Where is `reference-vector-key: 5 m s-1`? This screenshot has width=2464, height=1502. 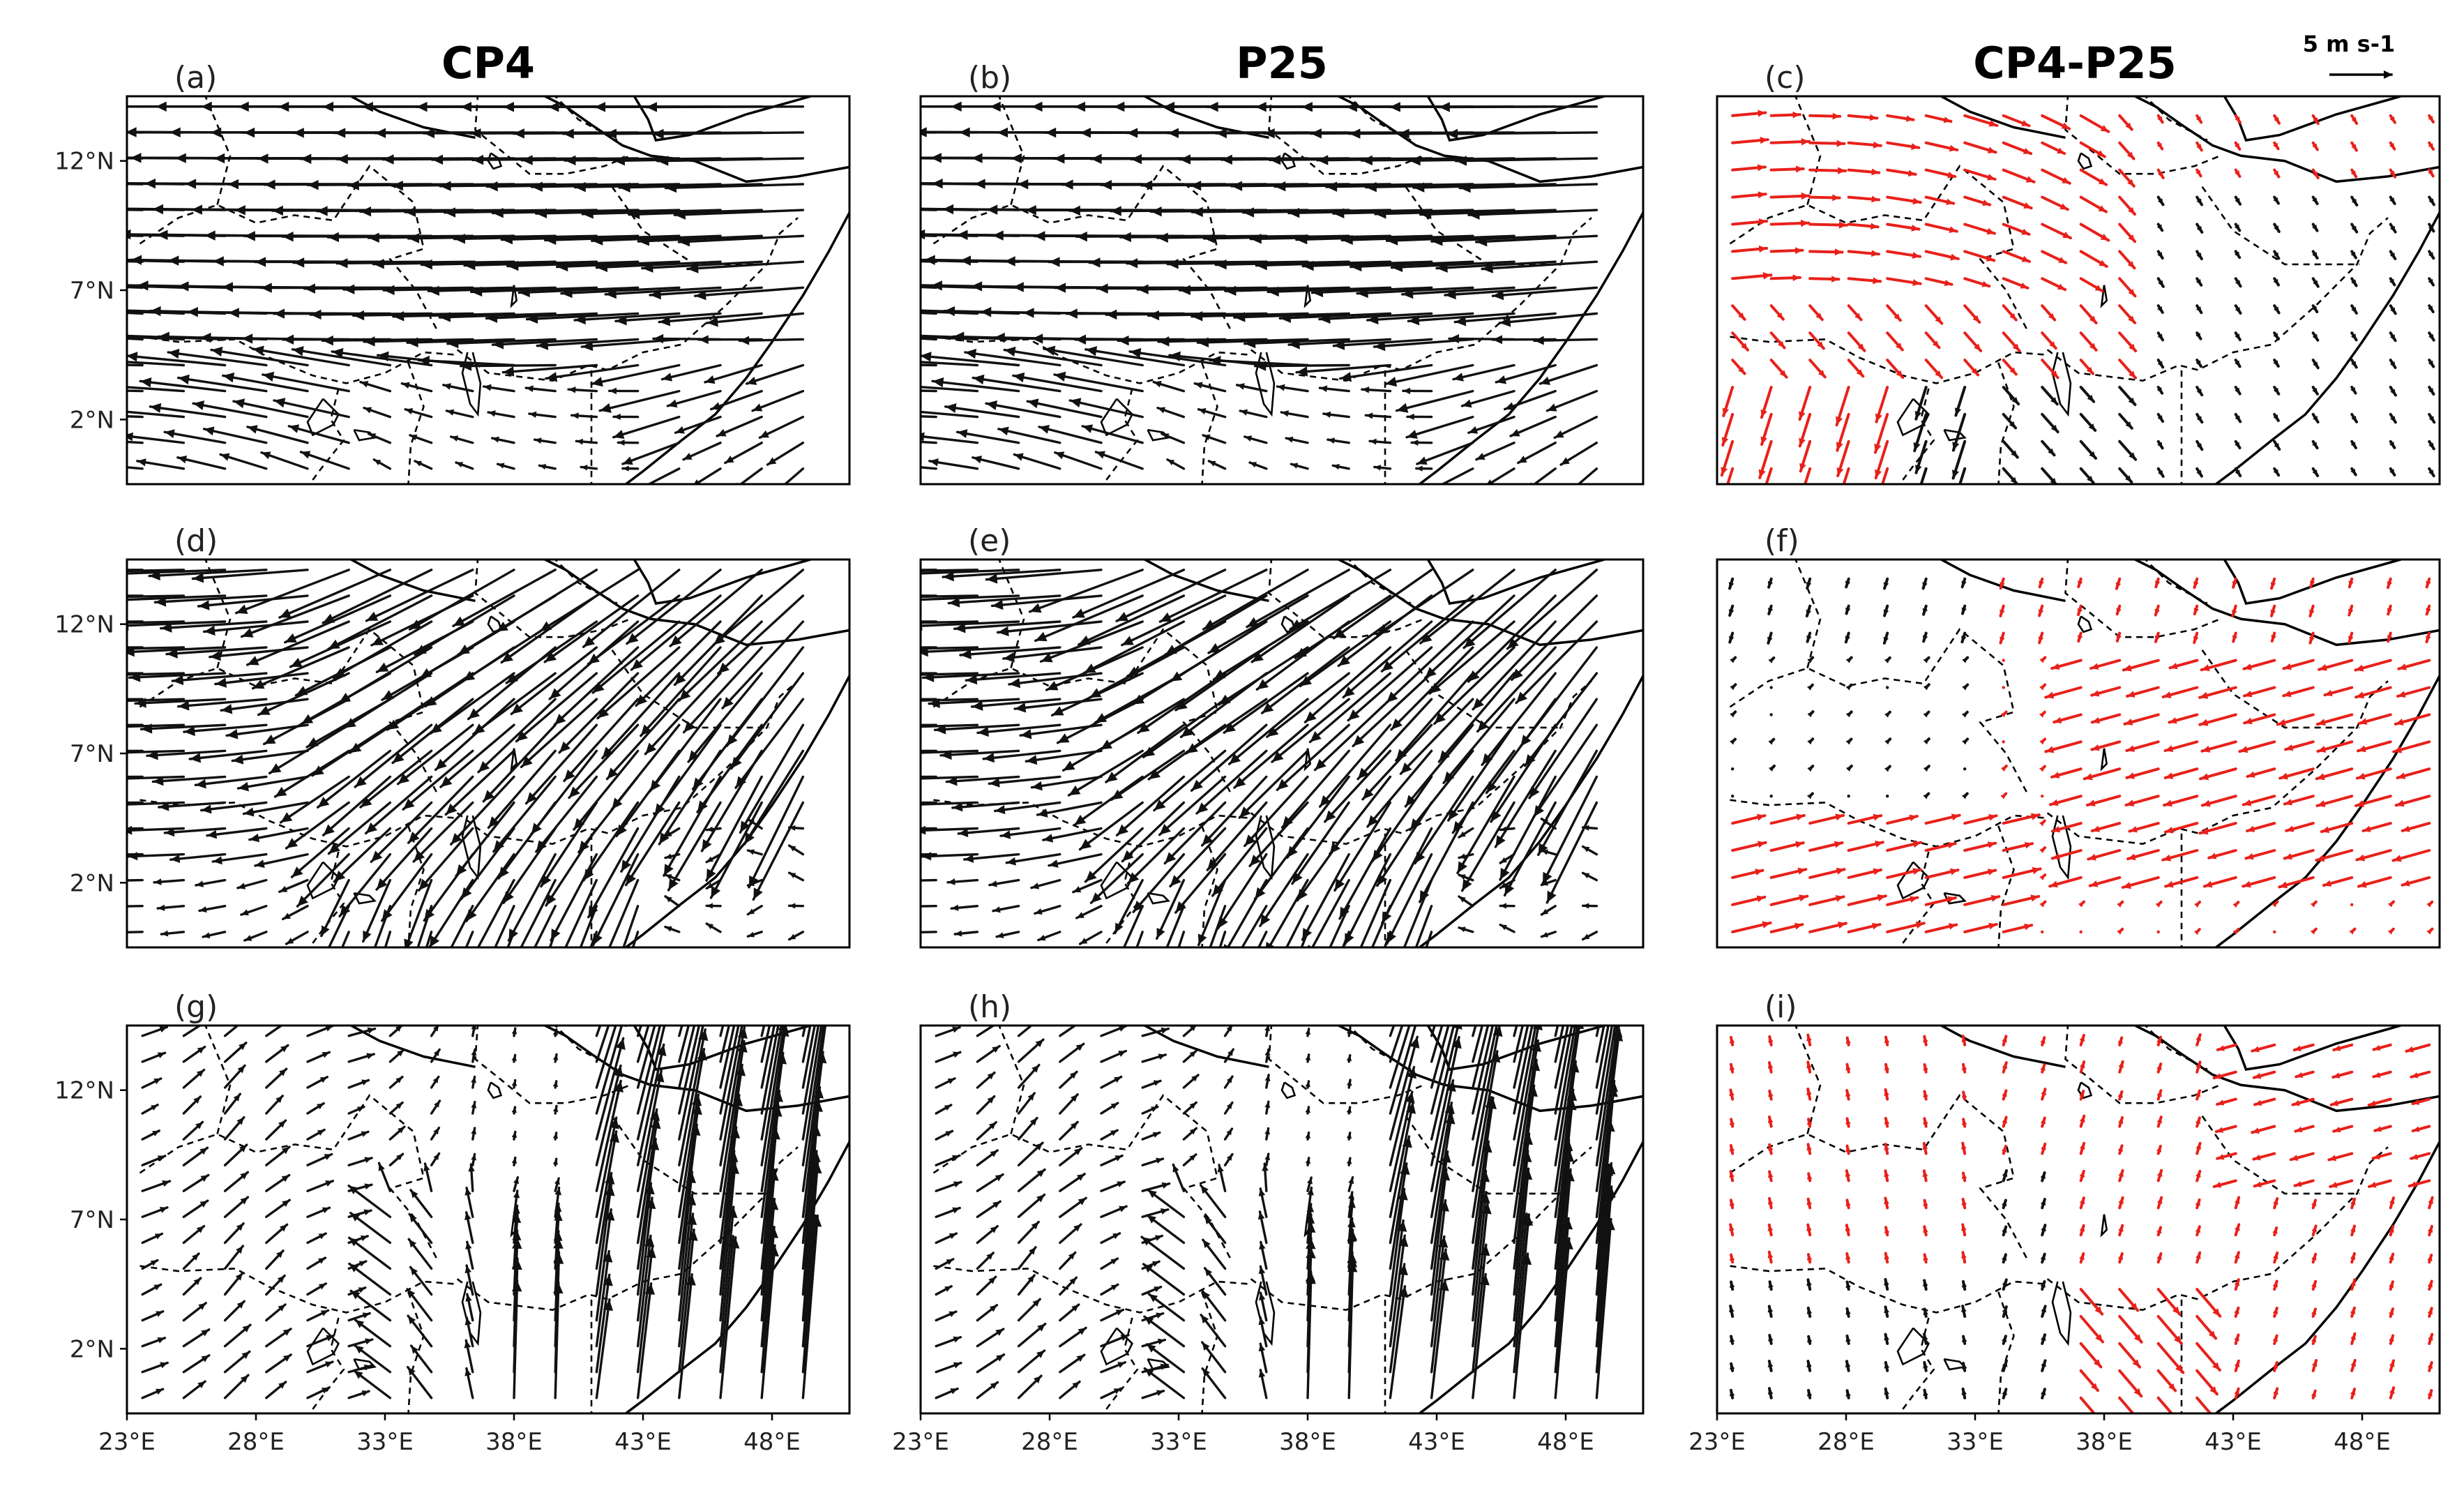
reference-vector-key: 5 m s-1 is located at coordinates (2349, 55).